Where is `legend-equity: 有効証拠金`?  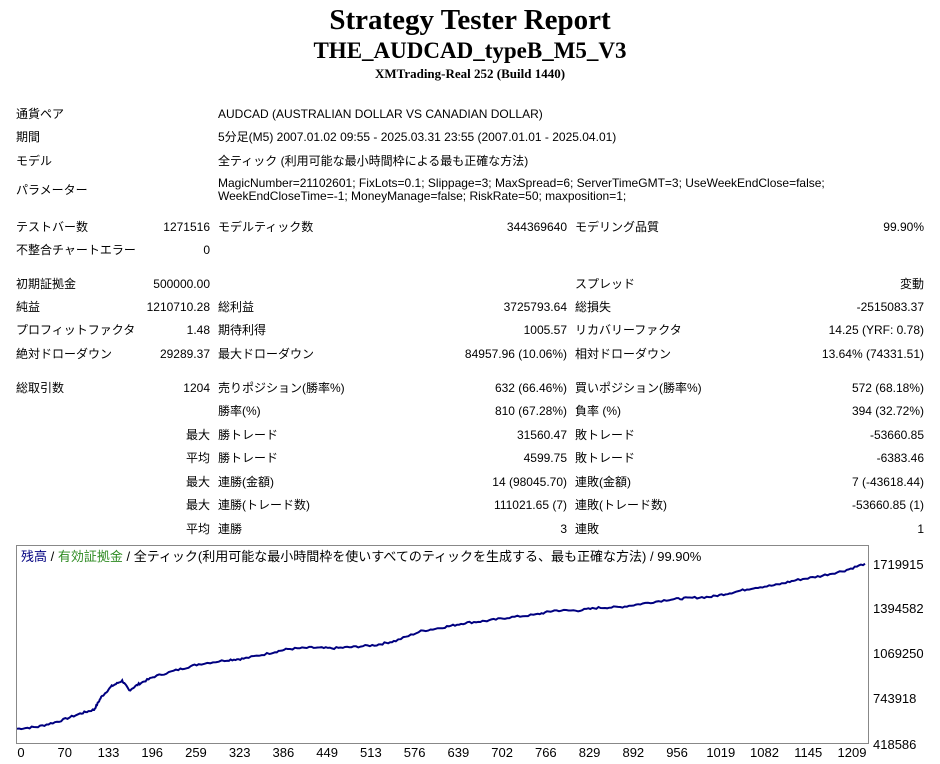 legend-equity: 有効証拠金 is located at coordinates (90, 556).